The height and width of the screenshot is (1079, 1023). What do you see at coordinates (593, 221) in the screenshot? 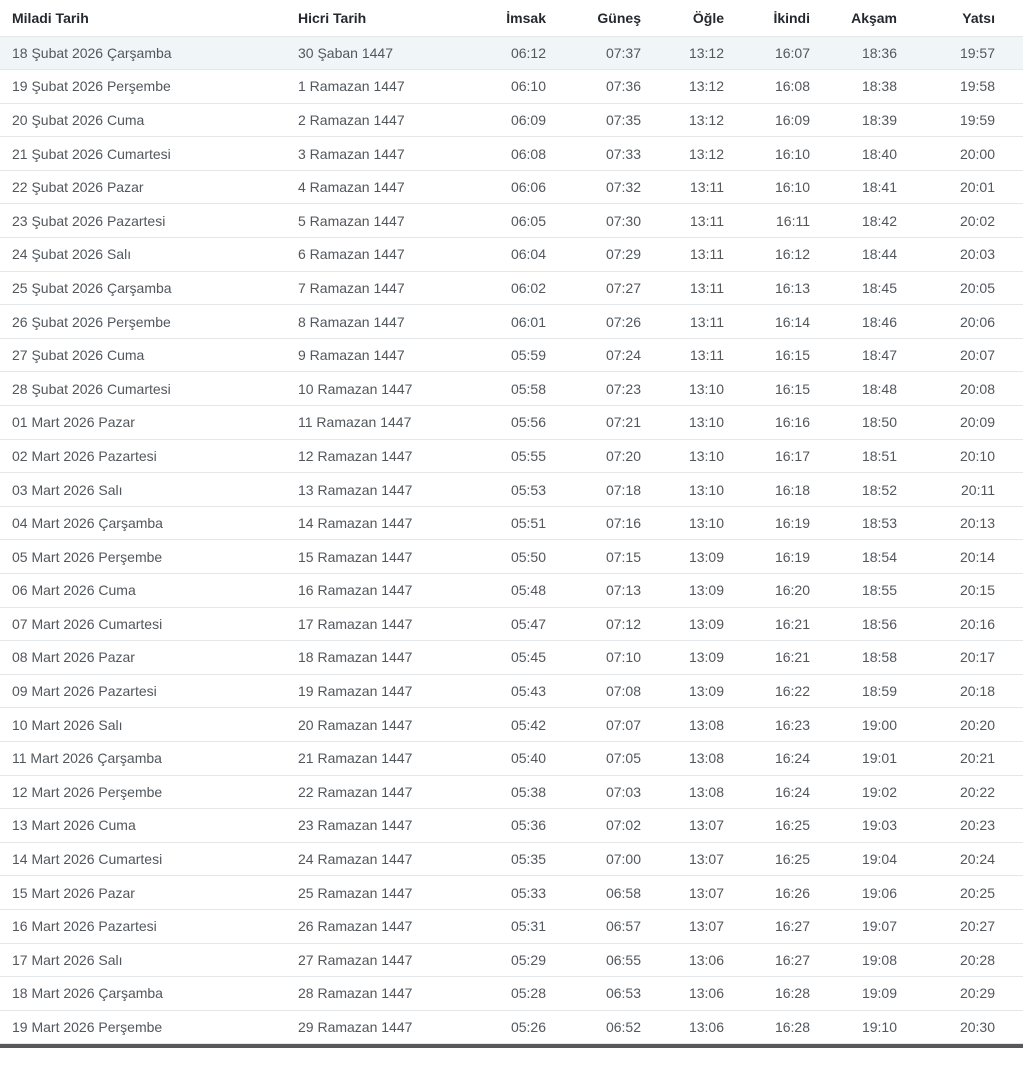
I see `cell-gunes: 07:30` at bounding box center [593, 221].